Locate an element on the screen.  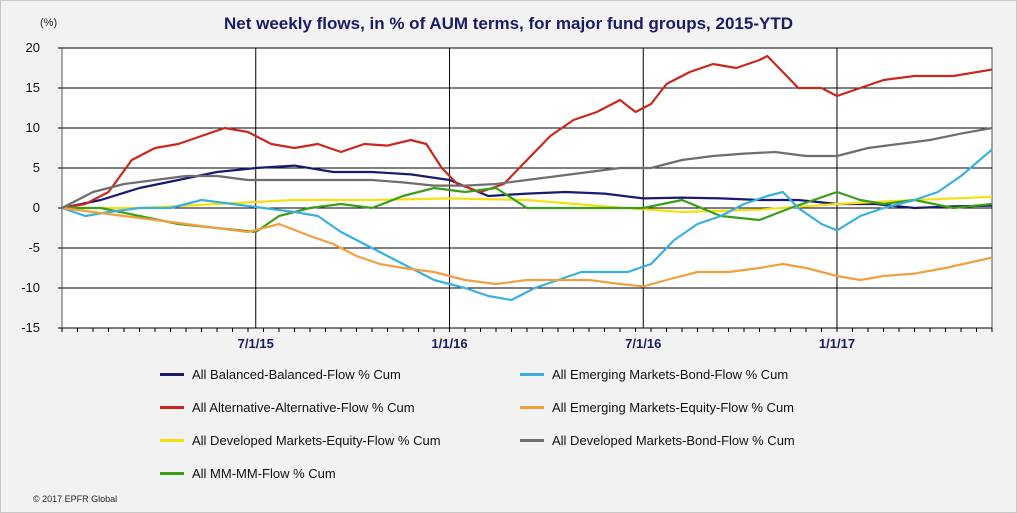
legend-item: All Balanced-Balanced-Flow % Cum is located at coordinates (280, 374).